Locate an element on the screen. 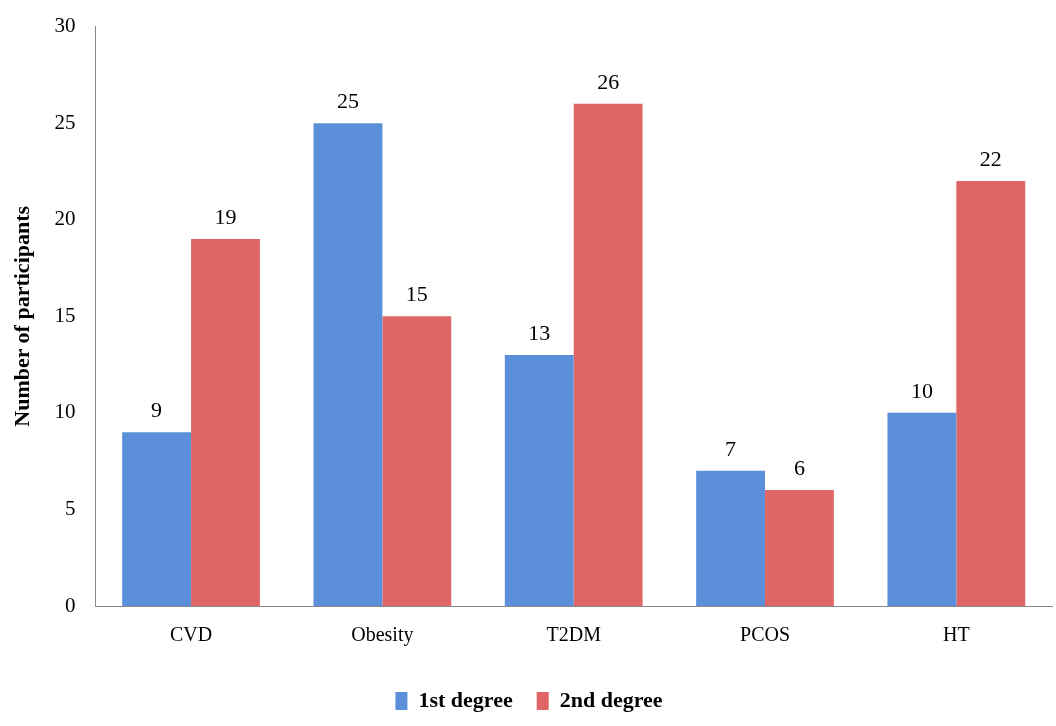 This screenshot has width=1056, height=726. y-tick-label: 0 is located at coordinates (70, 604).